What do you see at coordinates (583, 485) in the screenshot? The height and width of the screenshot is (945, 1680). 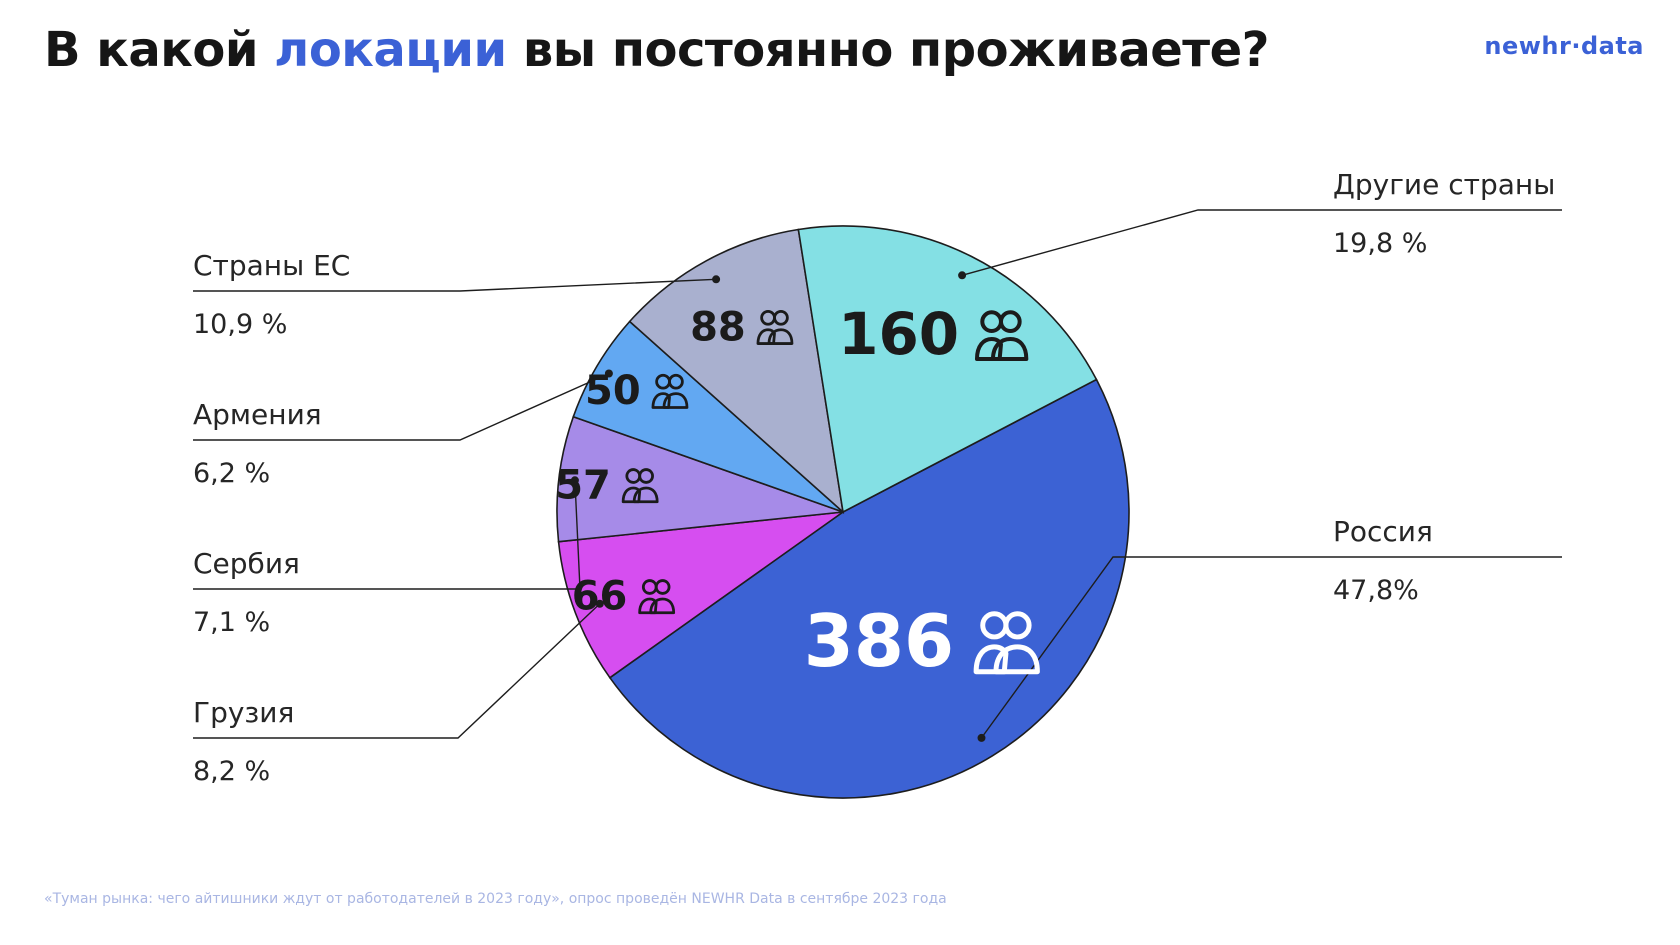 I see `slice-count-serbia: 57` at bounding box center [583, 485].